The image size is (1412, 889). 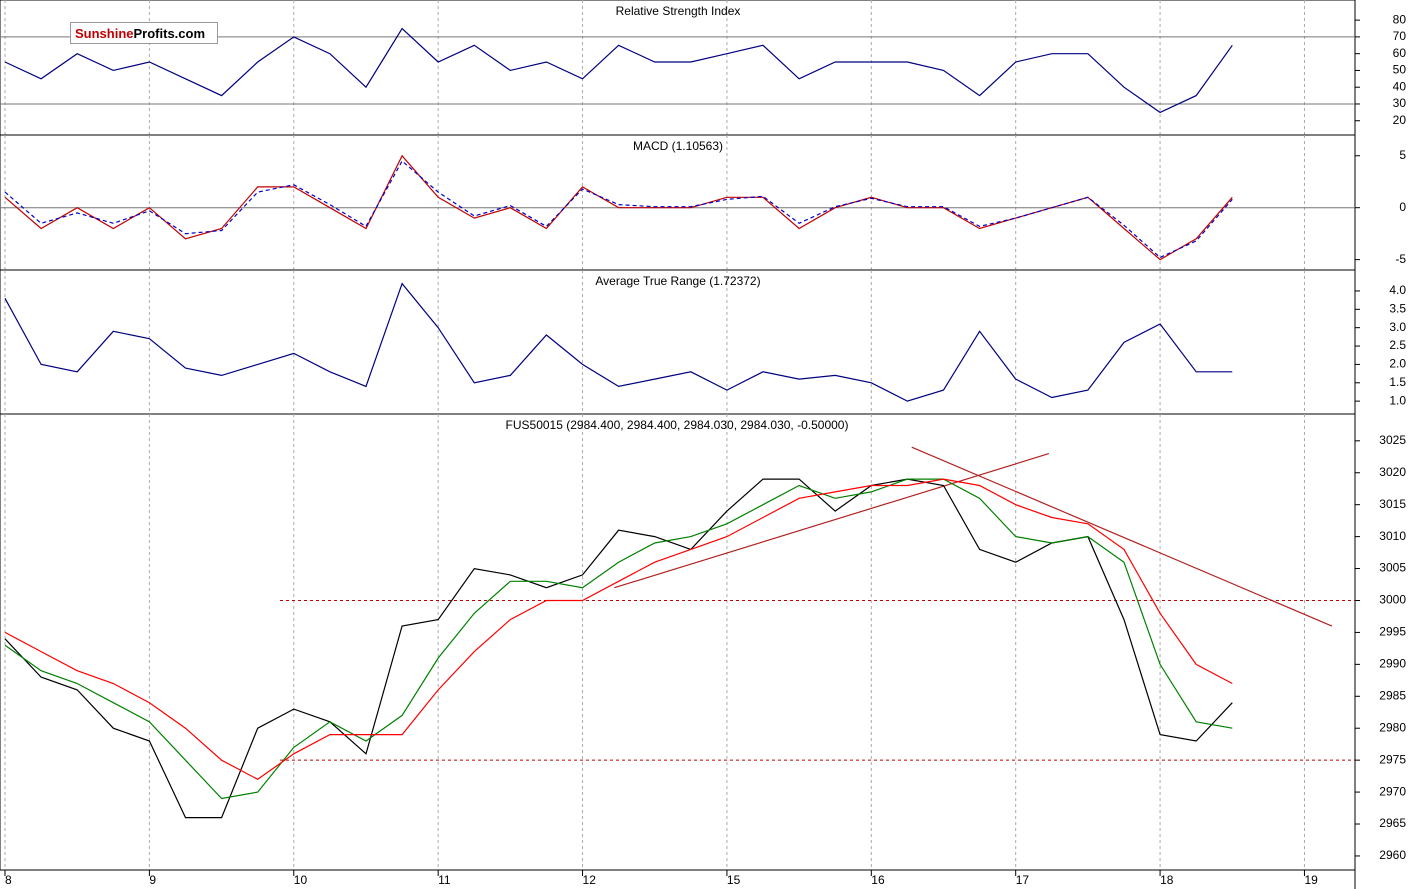 I want to click on x-tick-label: 11, so click(x=444, y=880).